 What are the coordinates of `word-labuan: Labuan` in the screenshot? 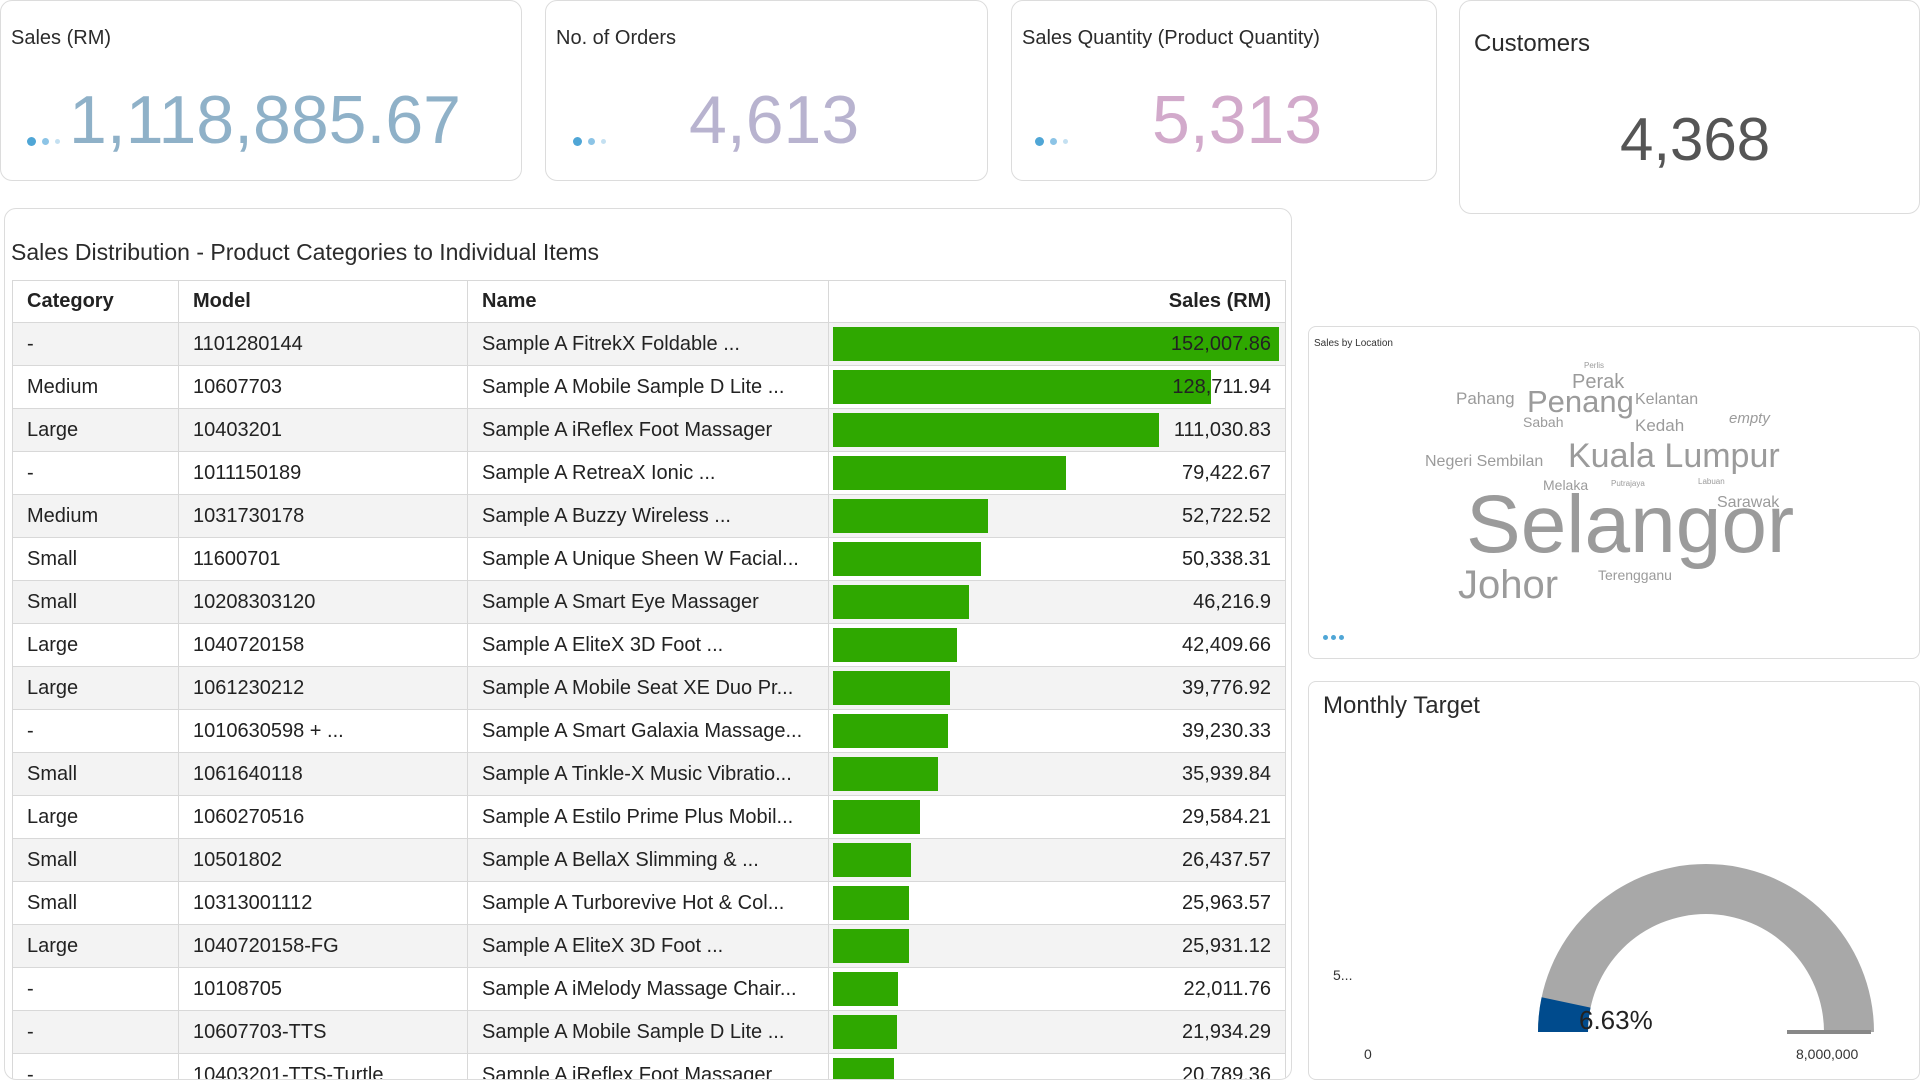 It's located at (1711, 481).